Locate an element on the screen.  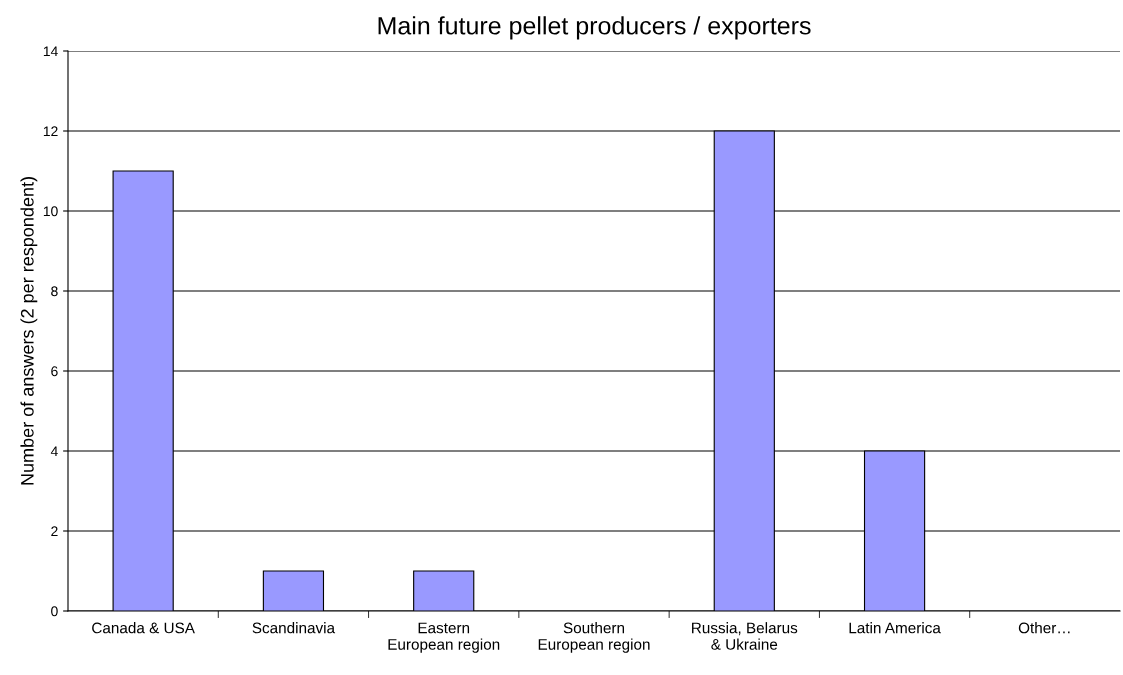
y-tick-label: 12 is located at coordinates (50, 131).